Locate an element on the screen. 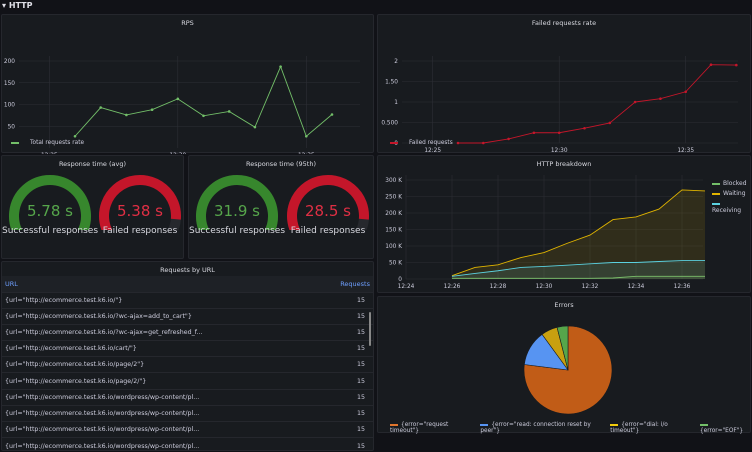  failed-chart: 0 0.500 1 1.50 2 12:25 12:30 12:35 is located at coordinates (559, 105).